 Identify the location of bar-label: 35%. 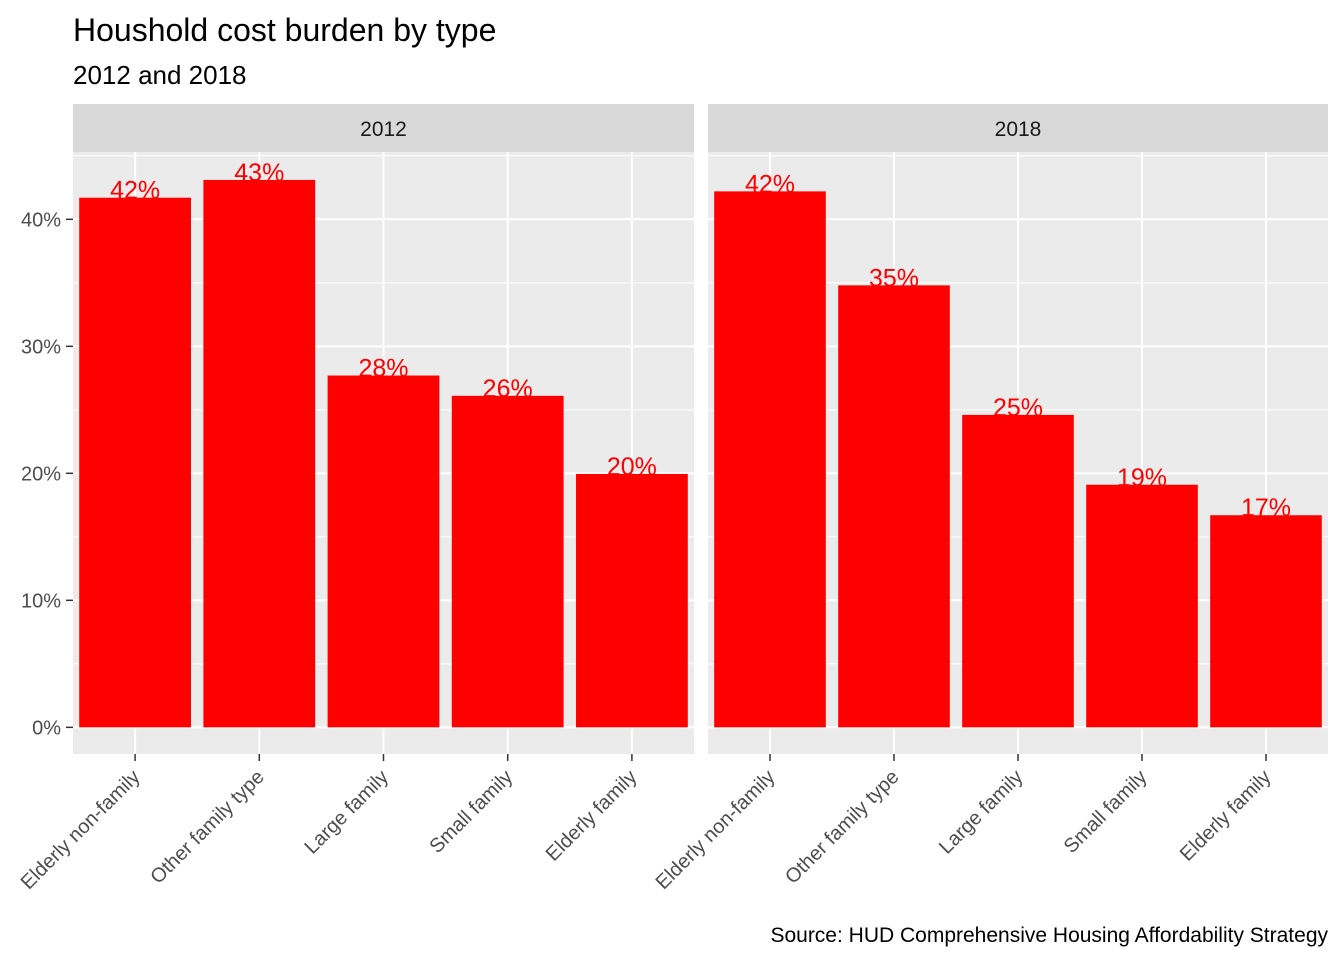
(894, 278).